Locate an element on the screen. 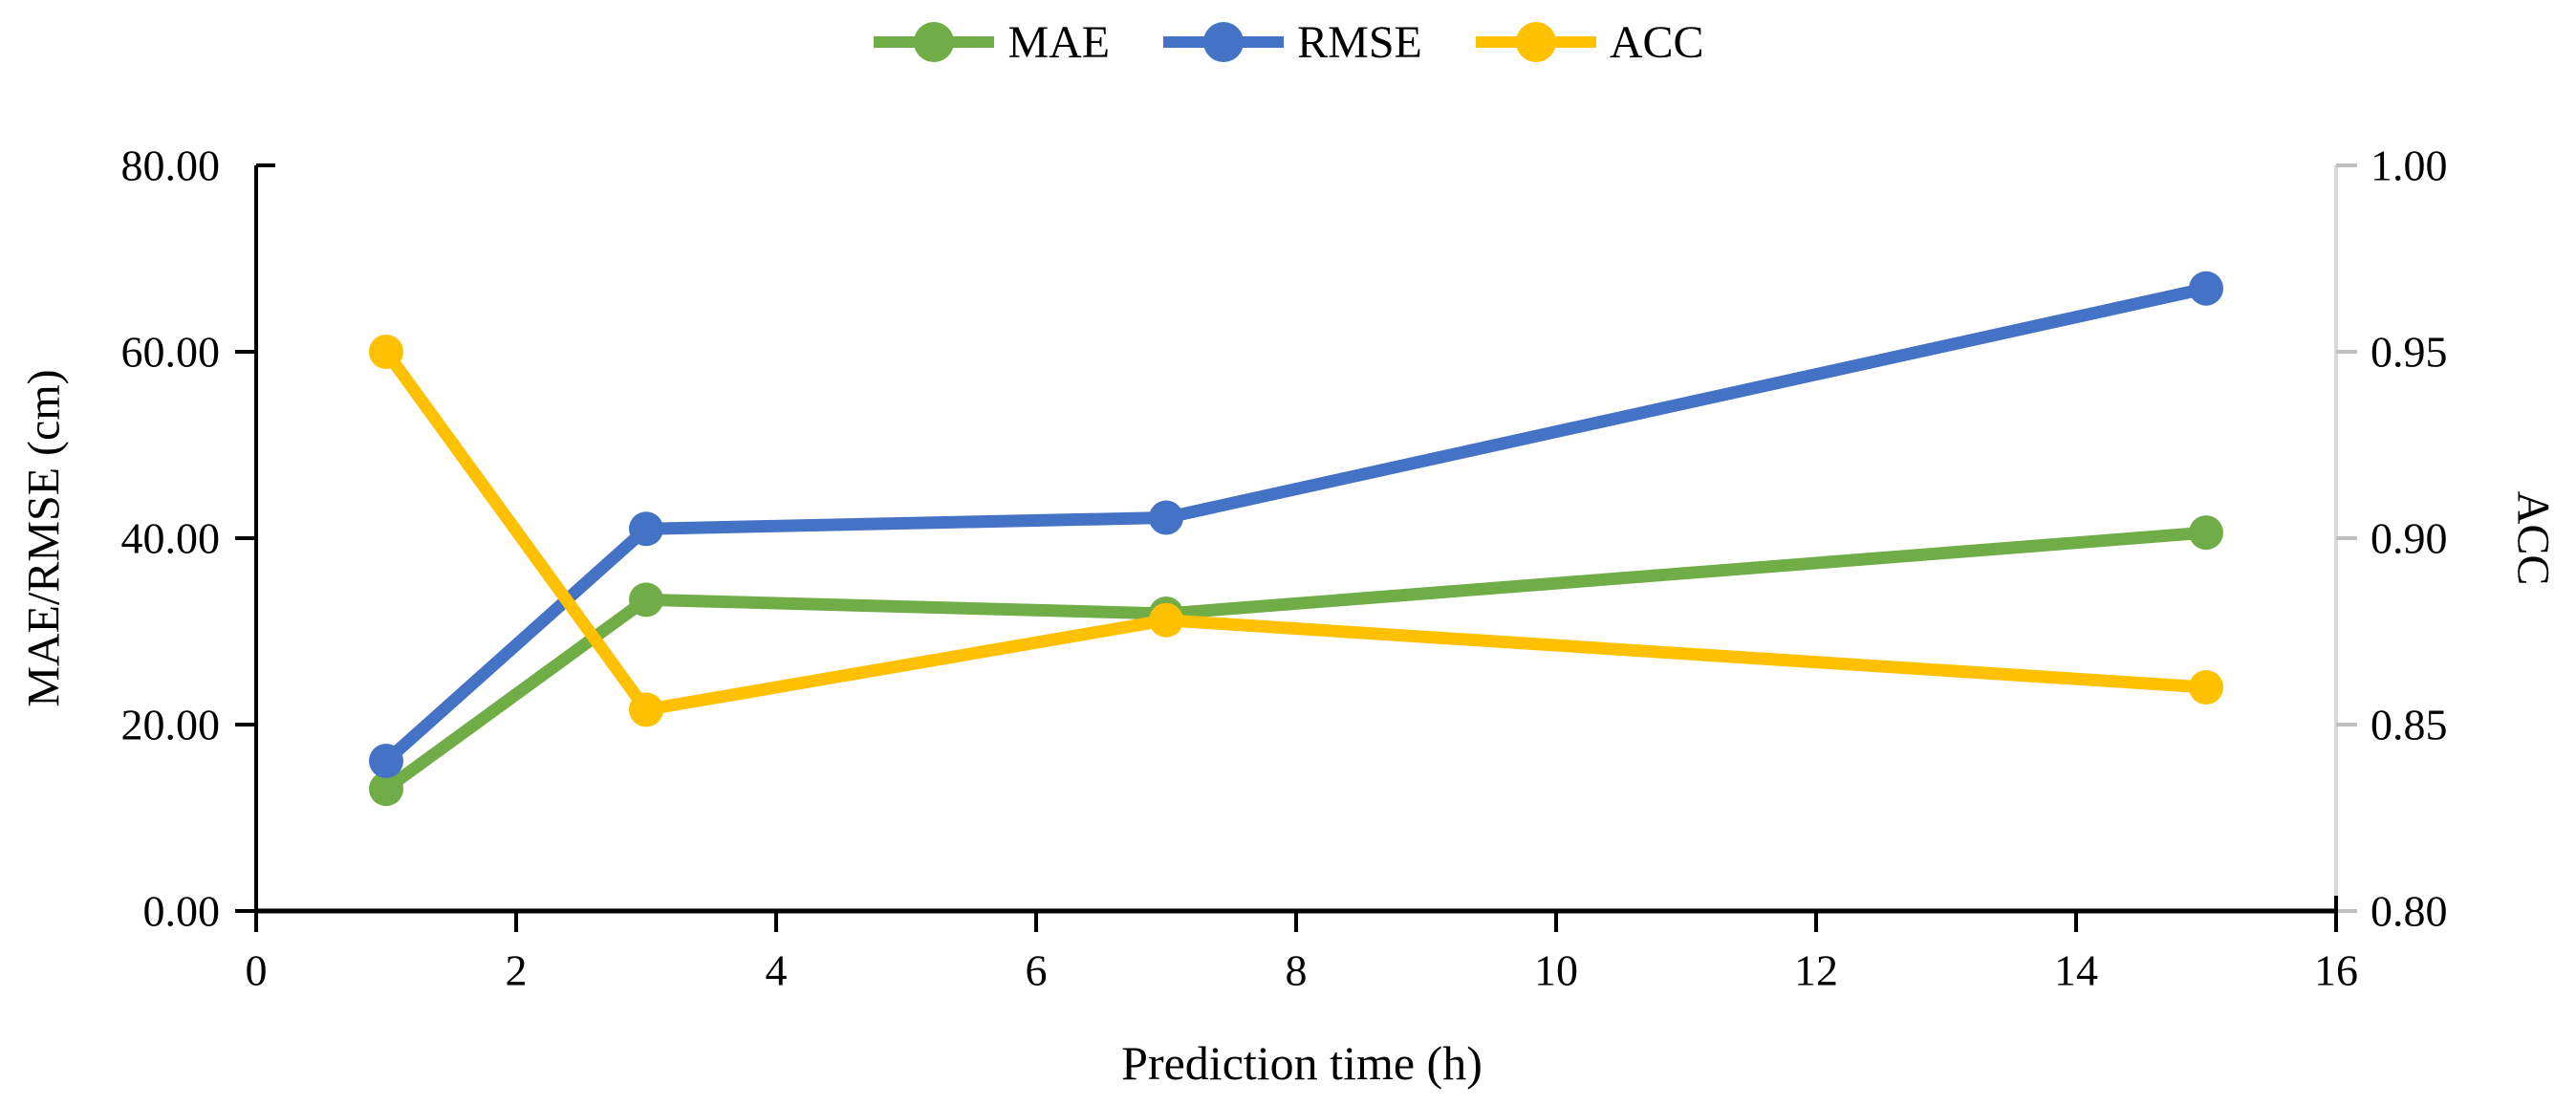  left-axis-tick-label: 60.00 is located at coordinates (171, 352).